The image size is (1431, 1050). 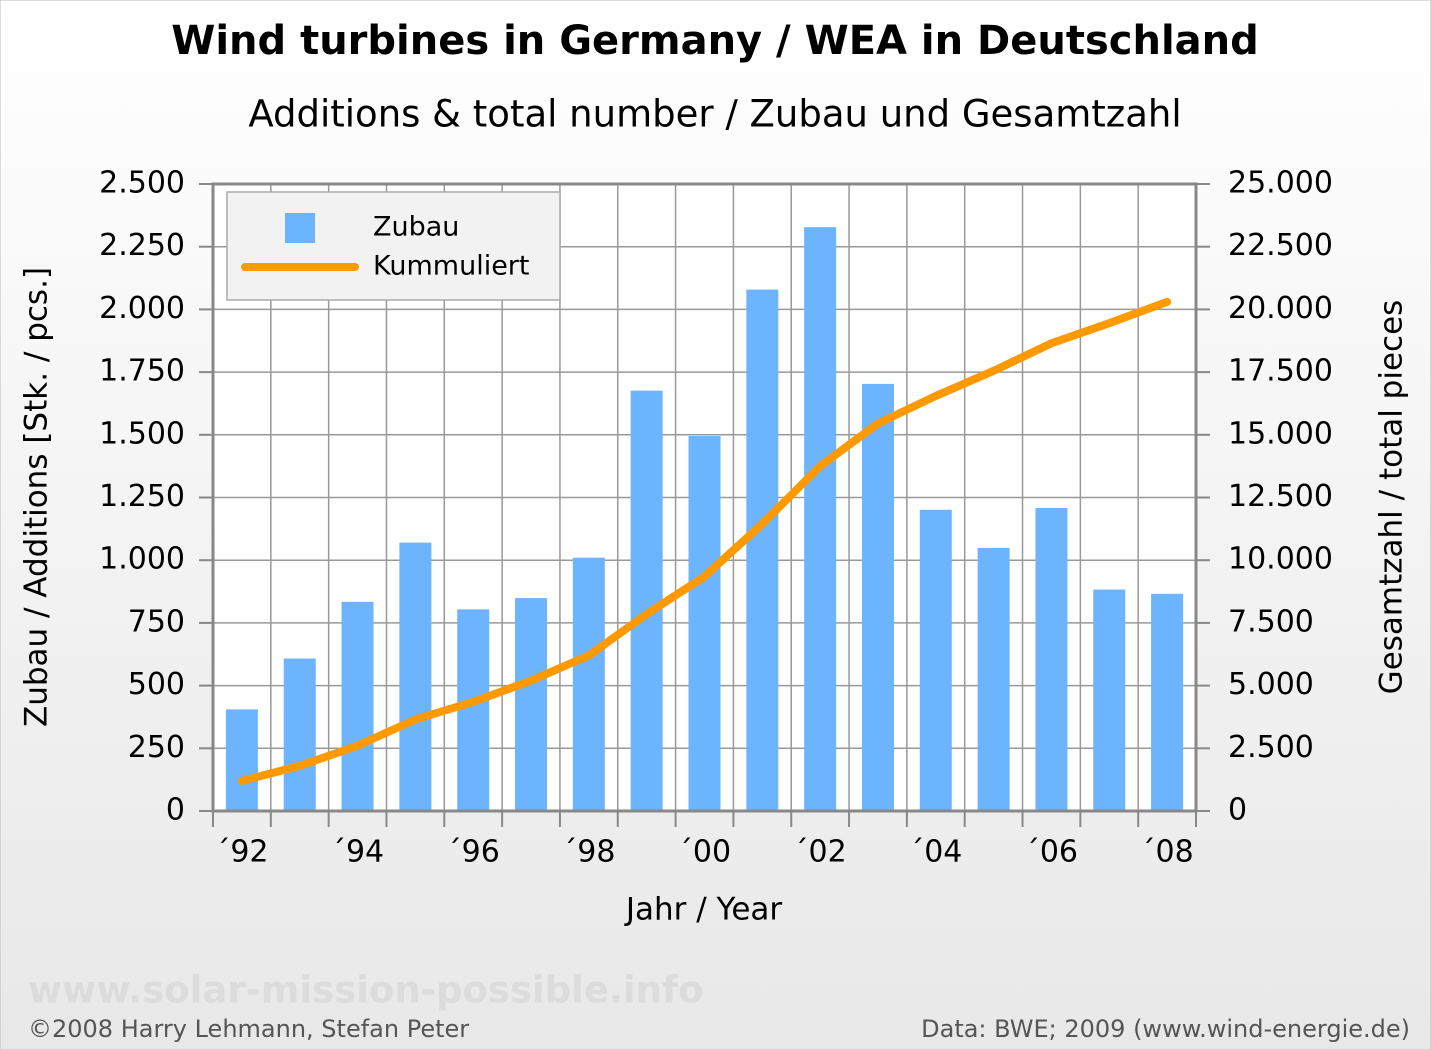 What do you see at coordinates (366, 990) in the screenshot?
I see `watermark: www.solar-mission-possible.info` at bounding box center [366, 990].